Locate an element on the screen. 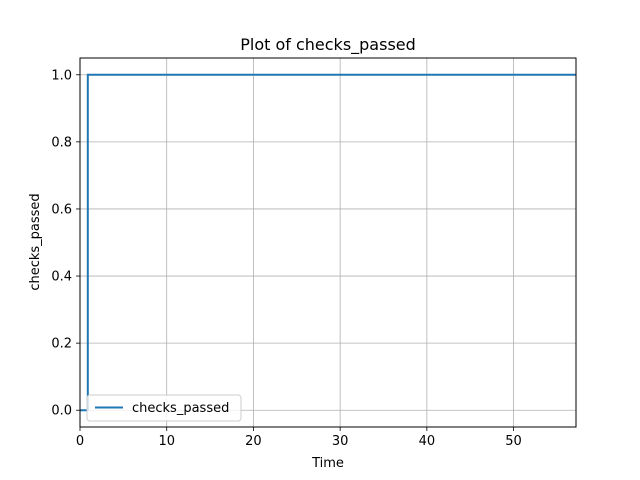 The width and height of the screenshot is (640, 480). y-tick-label: 0.4 is located at coordinates (61, 277).